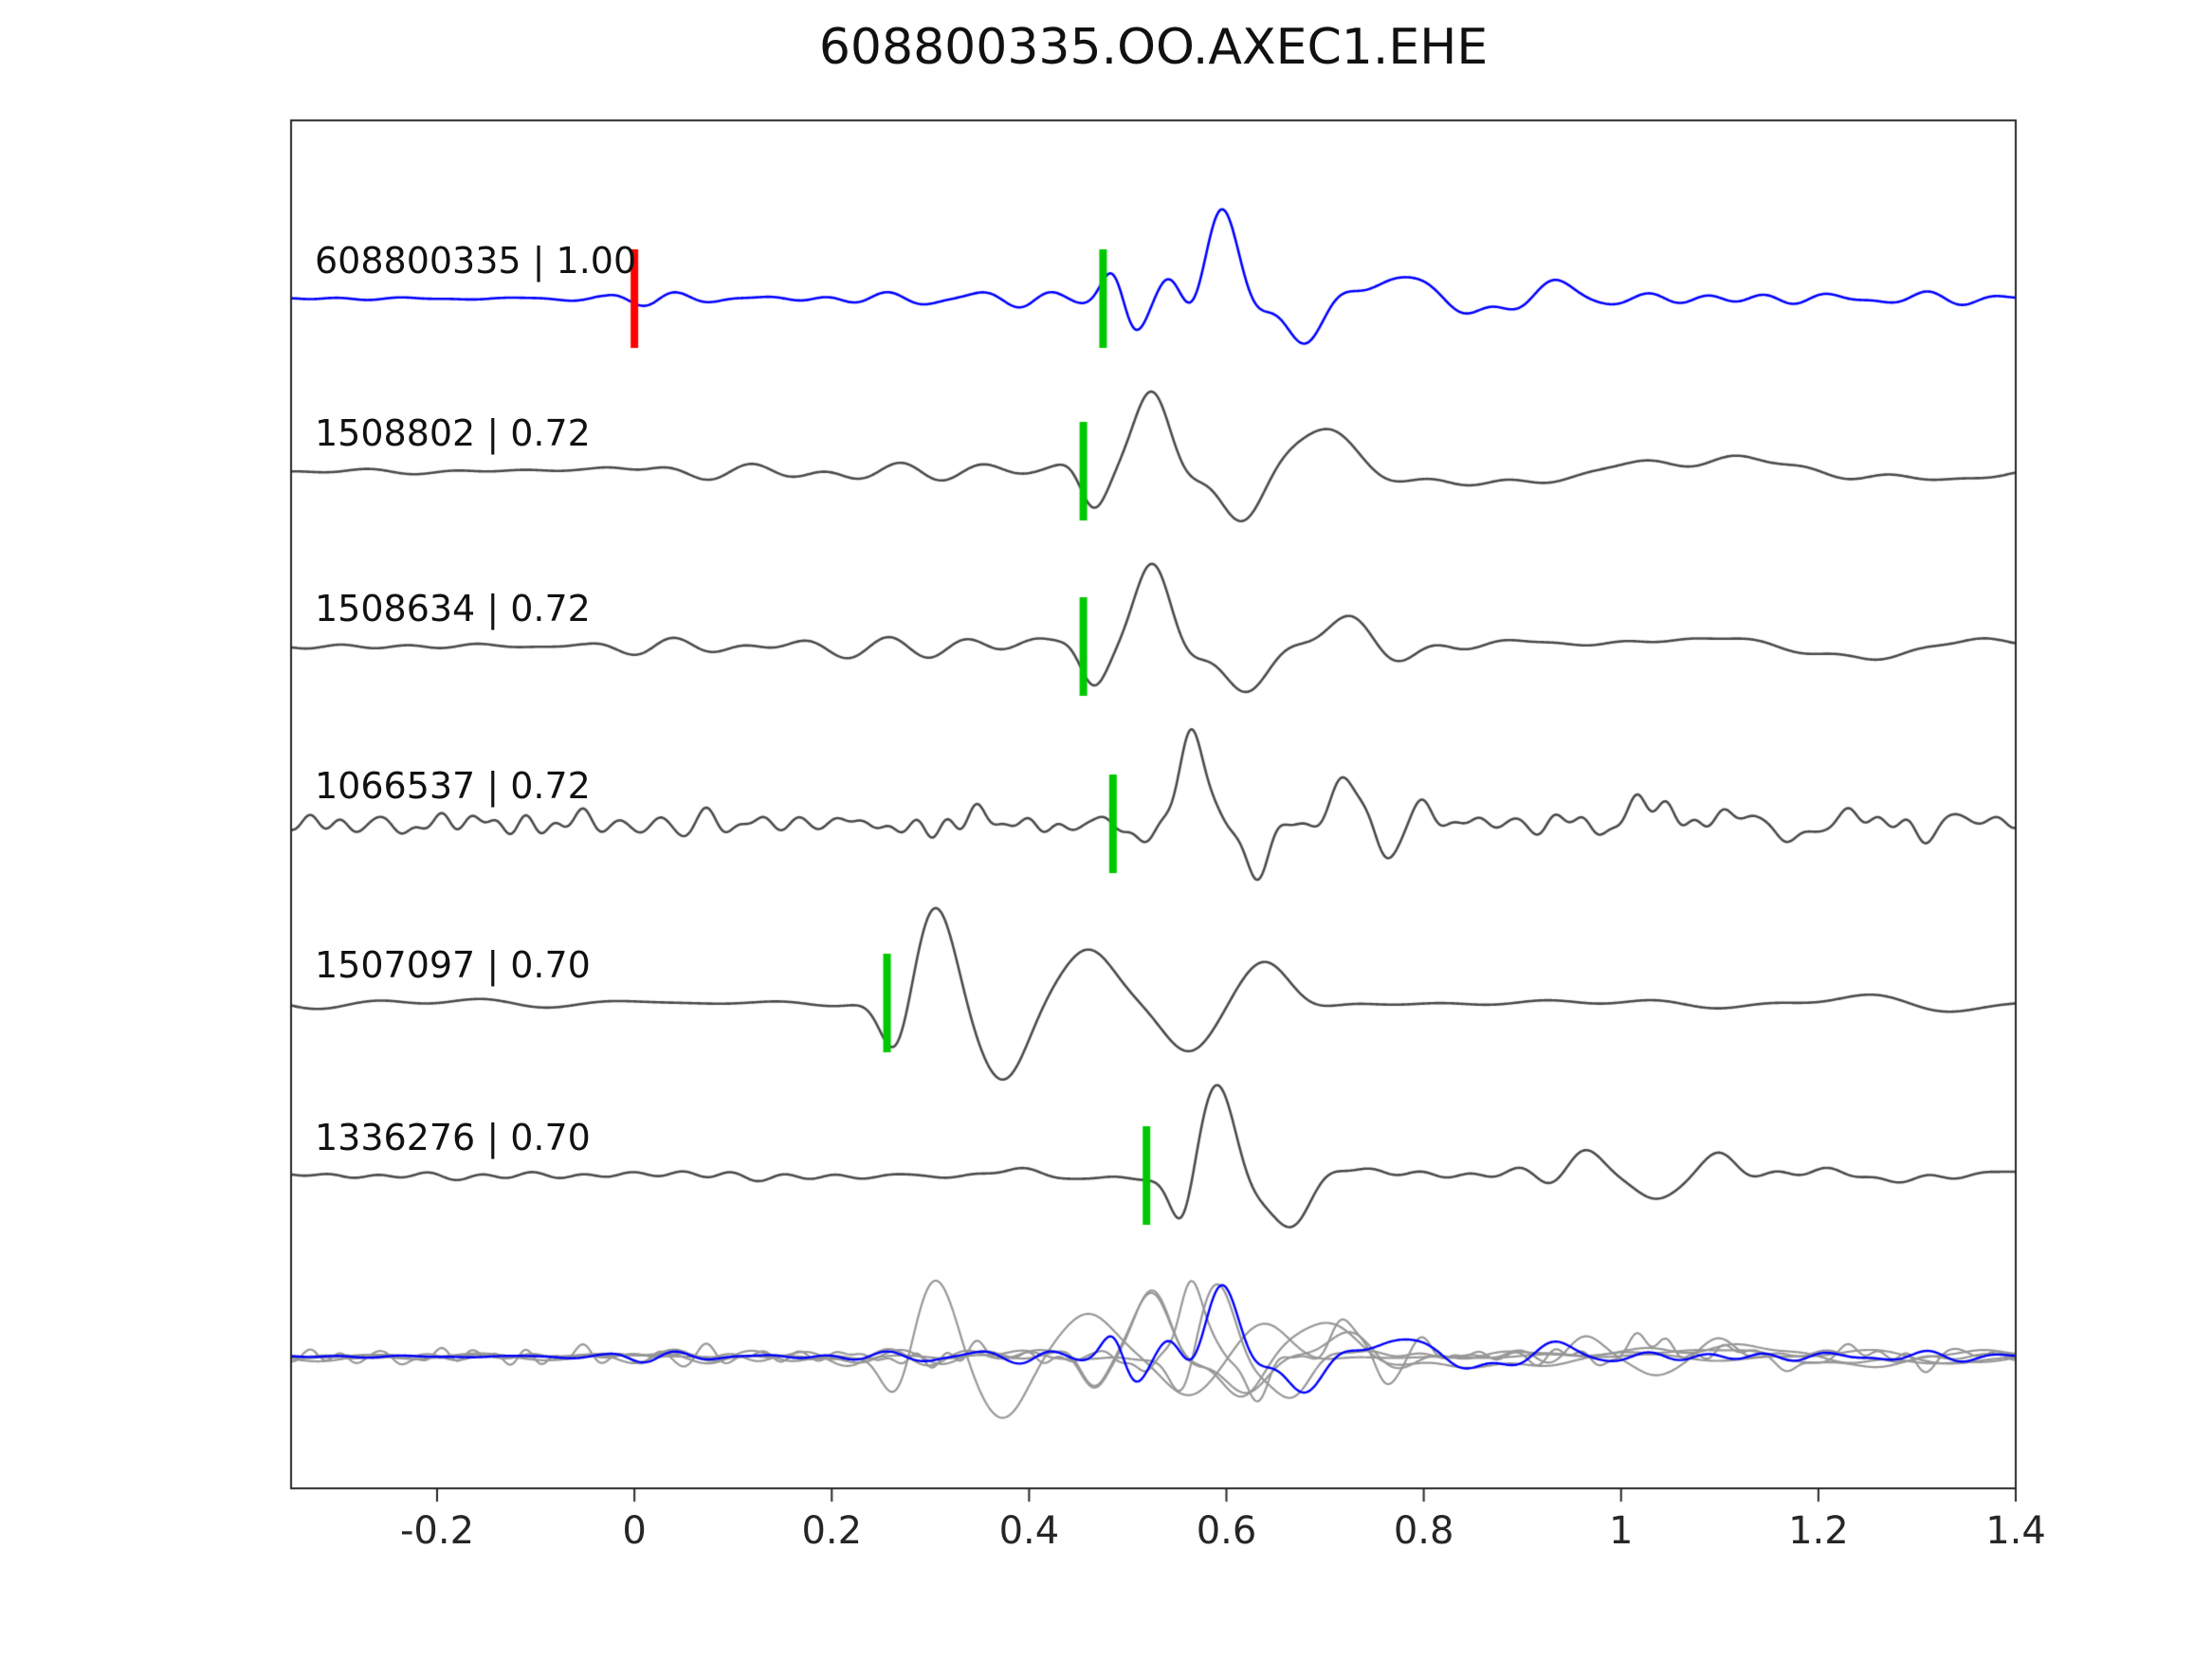  I want to click on trace-label-neighbor: 1066537 | 0.72, so click(453, 786).